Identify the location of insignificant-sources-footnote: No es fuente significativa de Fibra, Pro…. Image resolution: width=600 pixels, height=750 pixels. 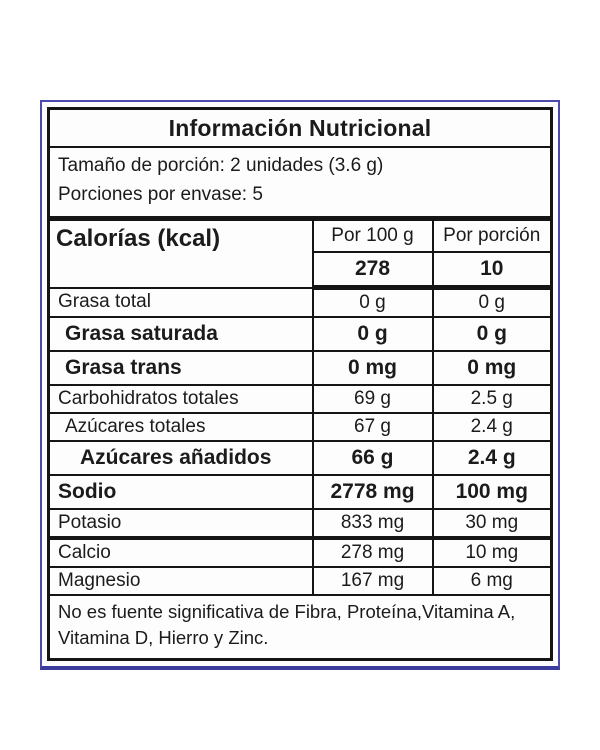
(300, 626).